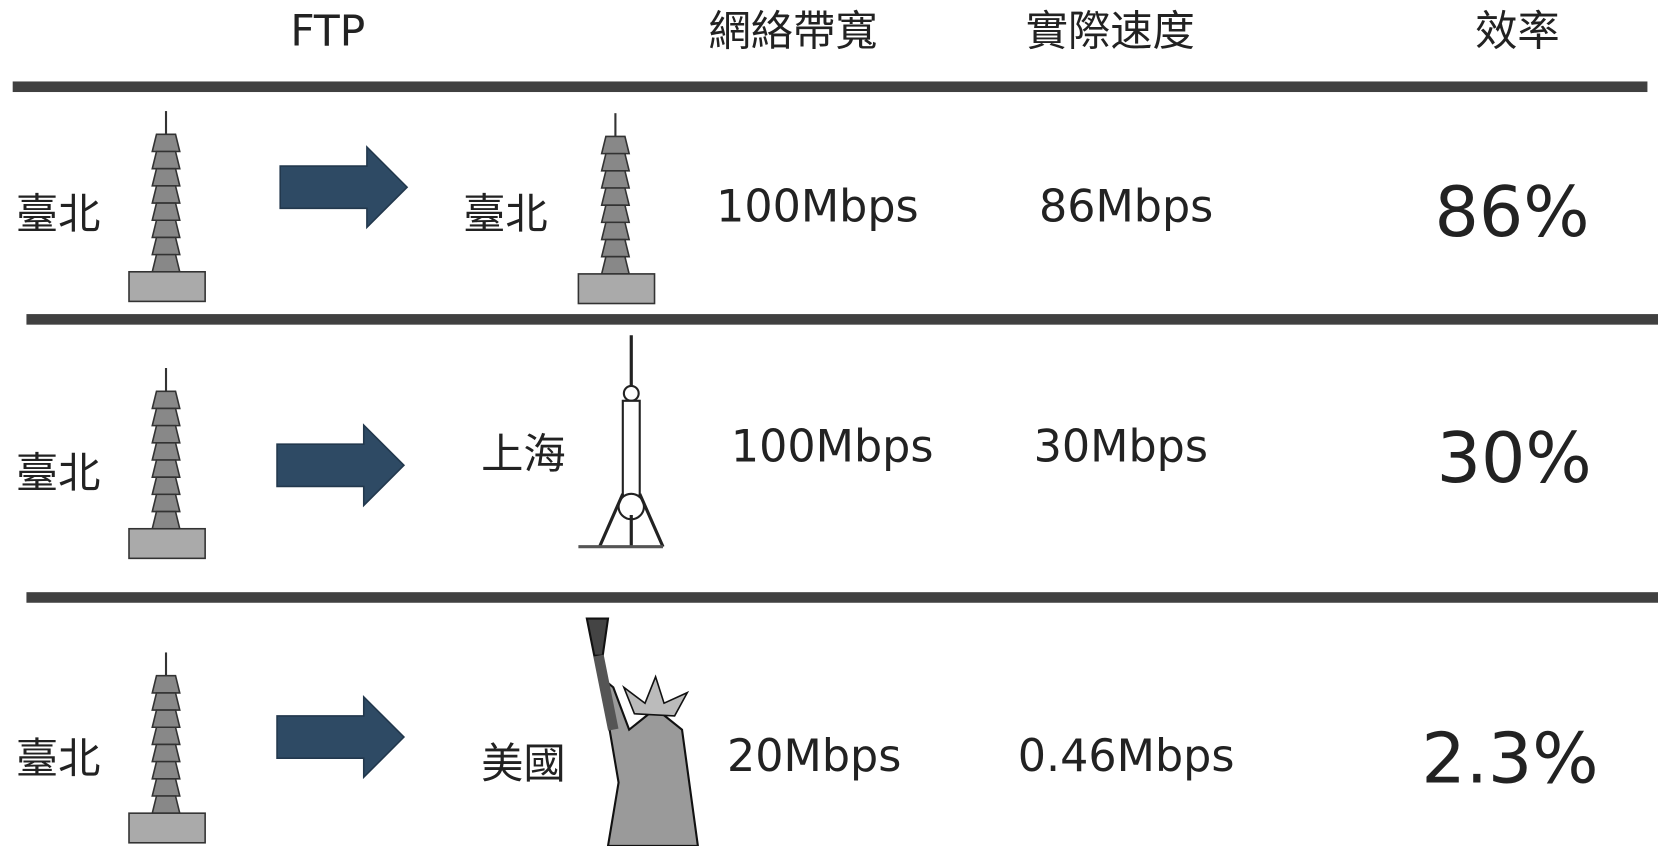  I want to click on efficiency: 2.3%, so click(1509, 759).